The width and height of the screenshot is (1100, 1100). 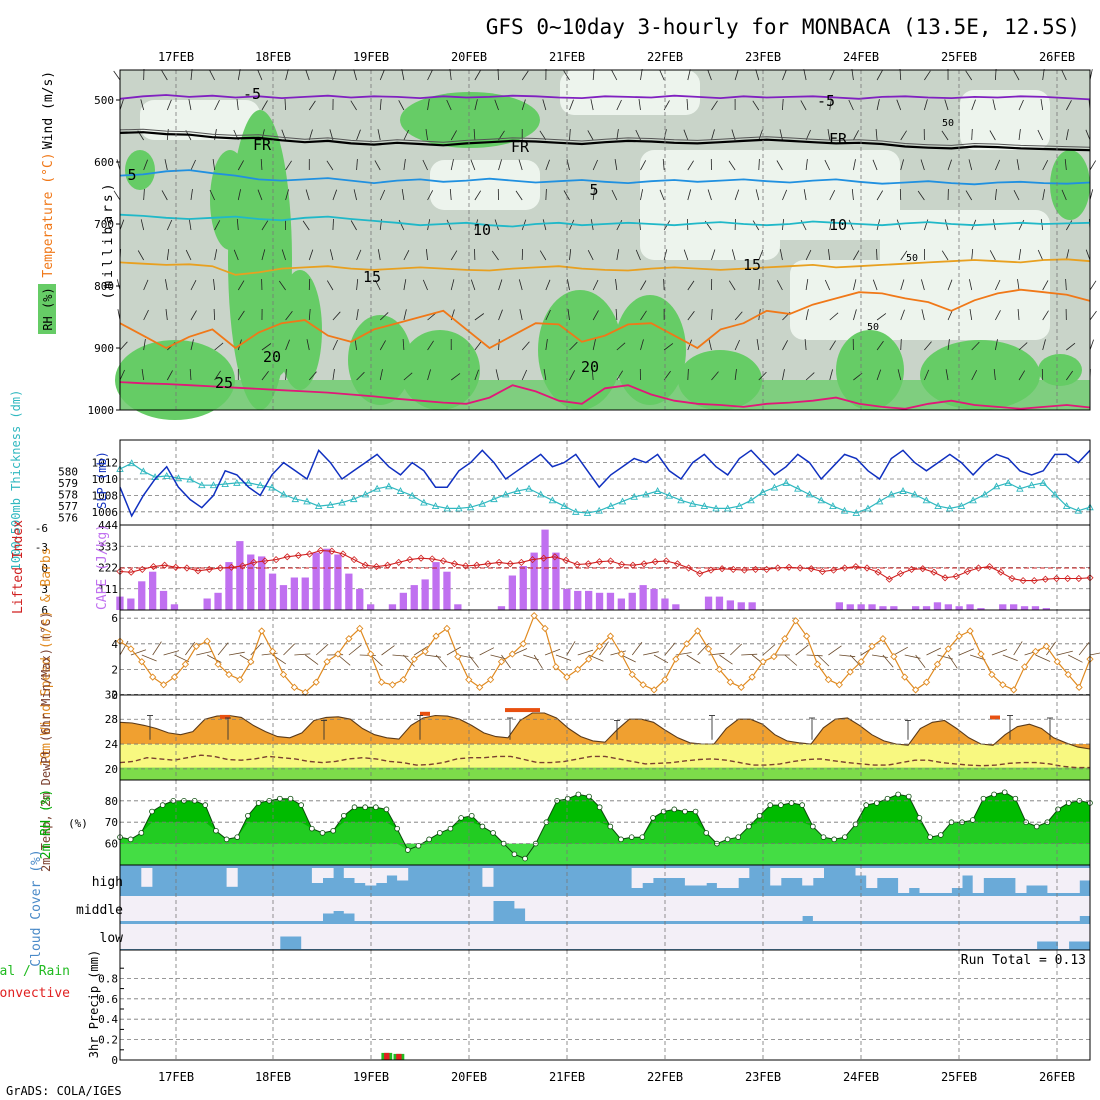 What do you see at coordinates (68, 483) in the screenshot?
I see `thickness-tick-label: 579` at bounding box center [68, 483].